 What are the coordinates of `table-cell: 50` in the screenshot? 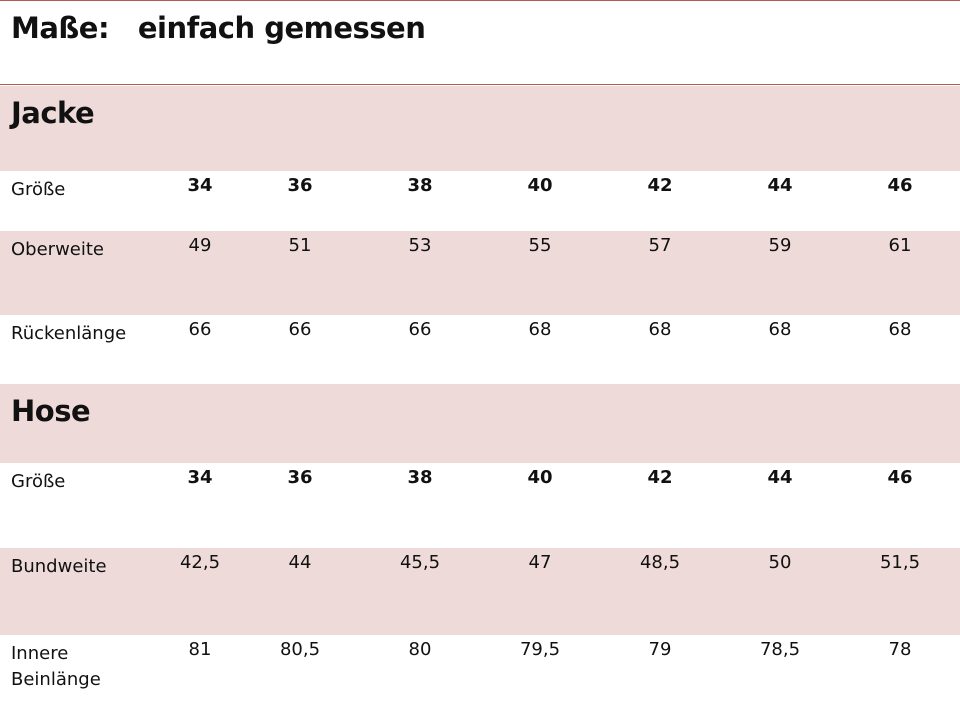 It's located at (780, 562).